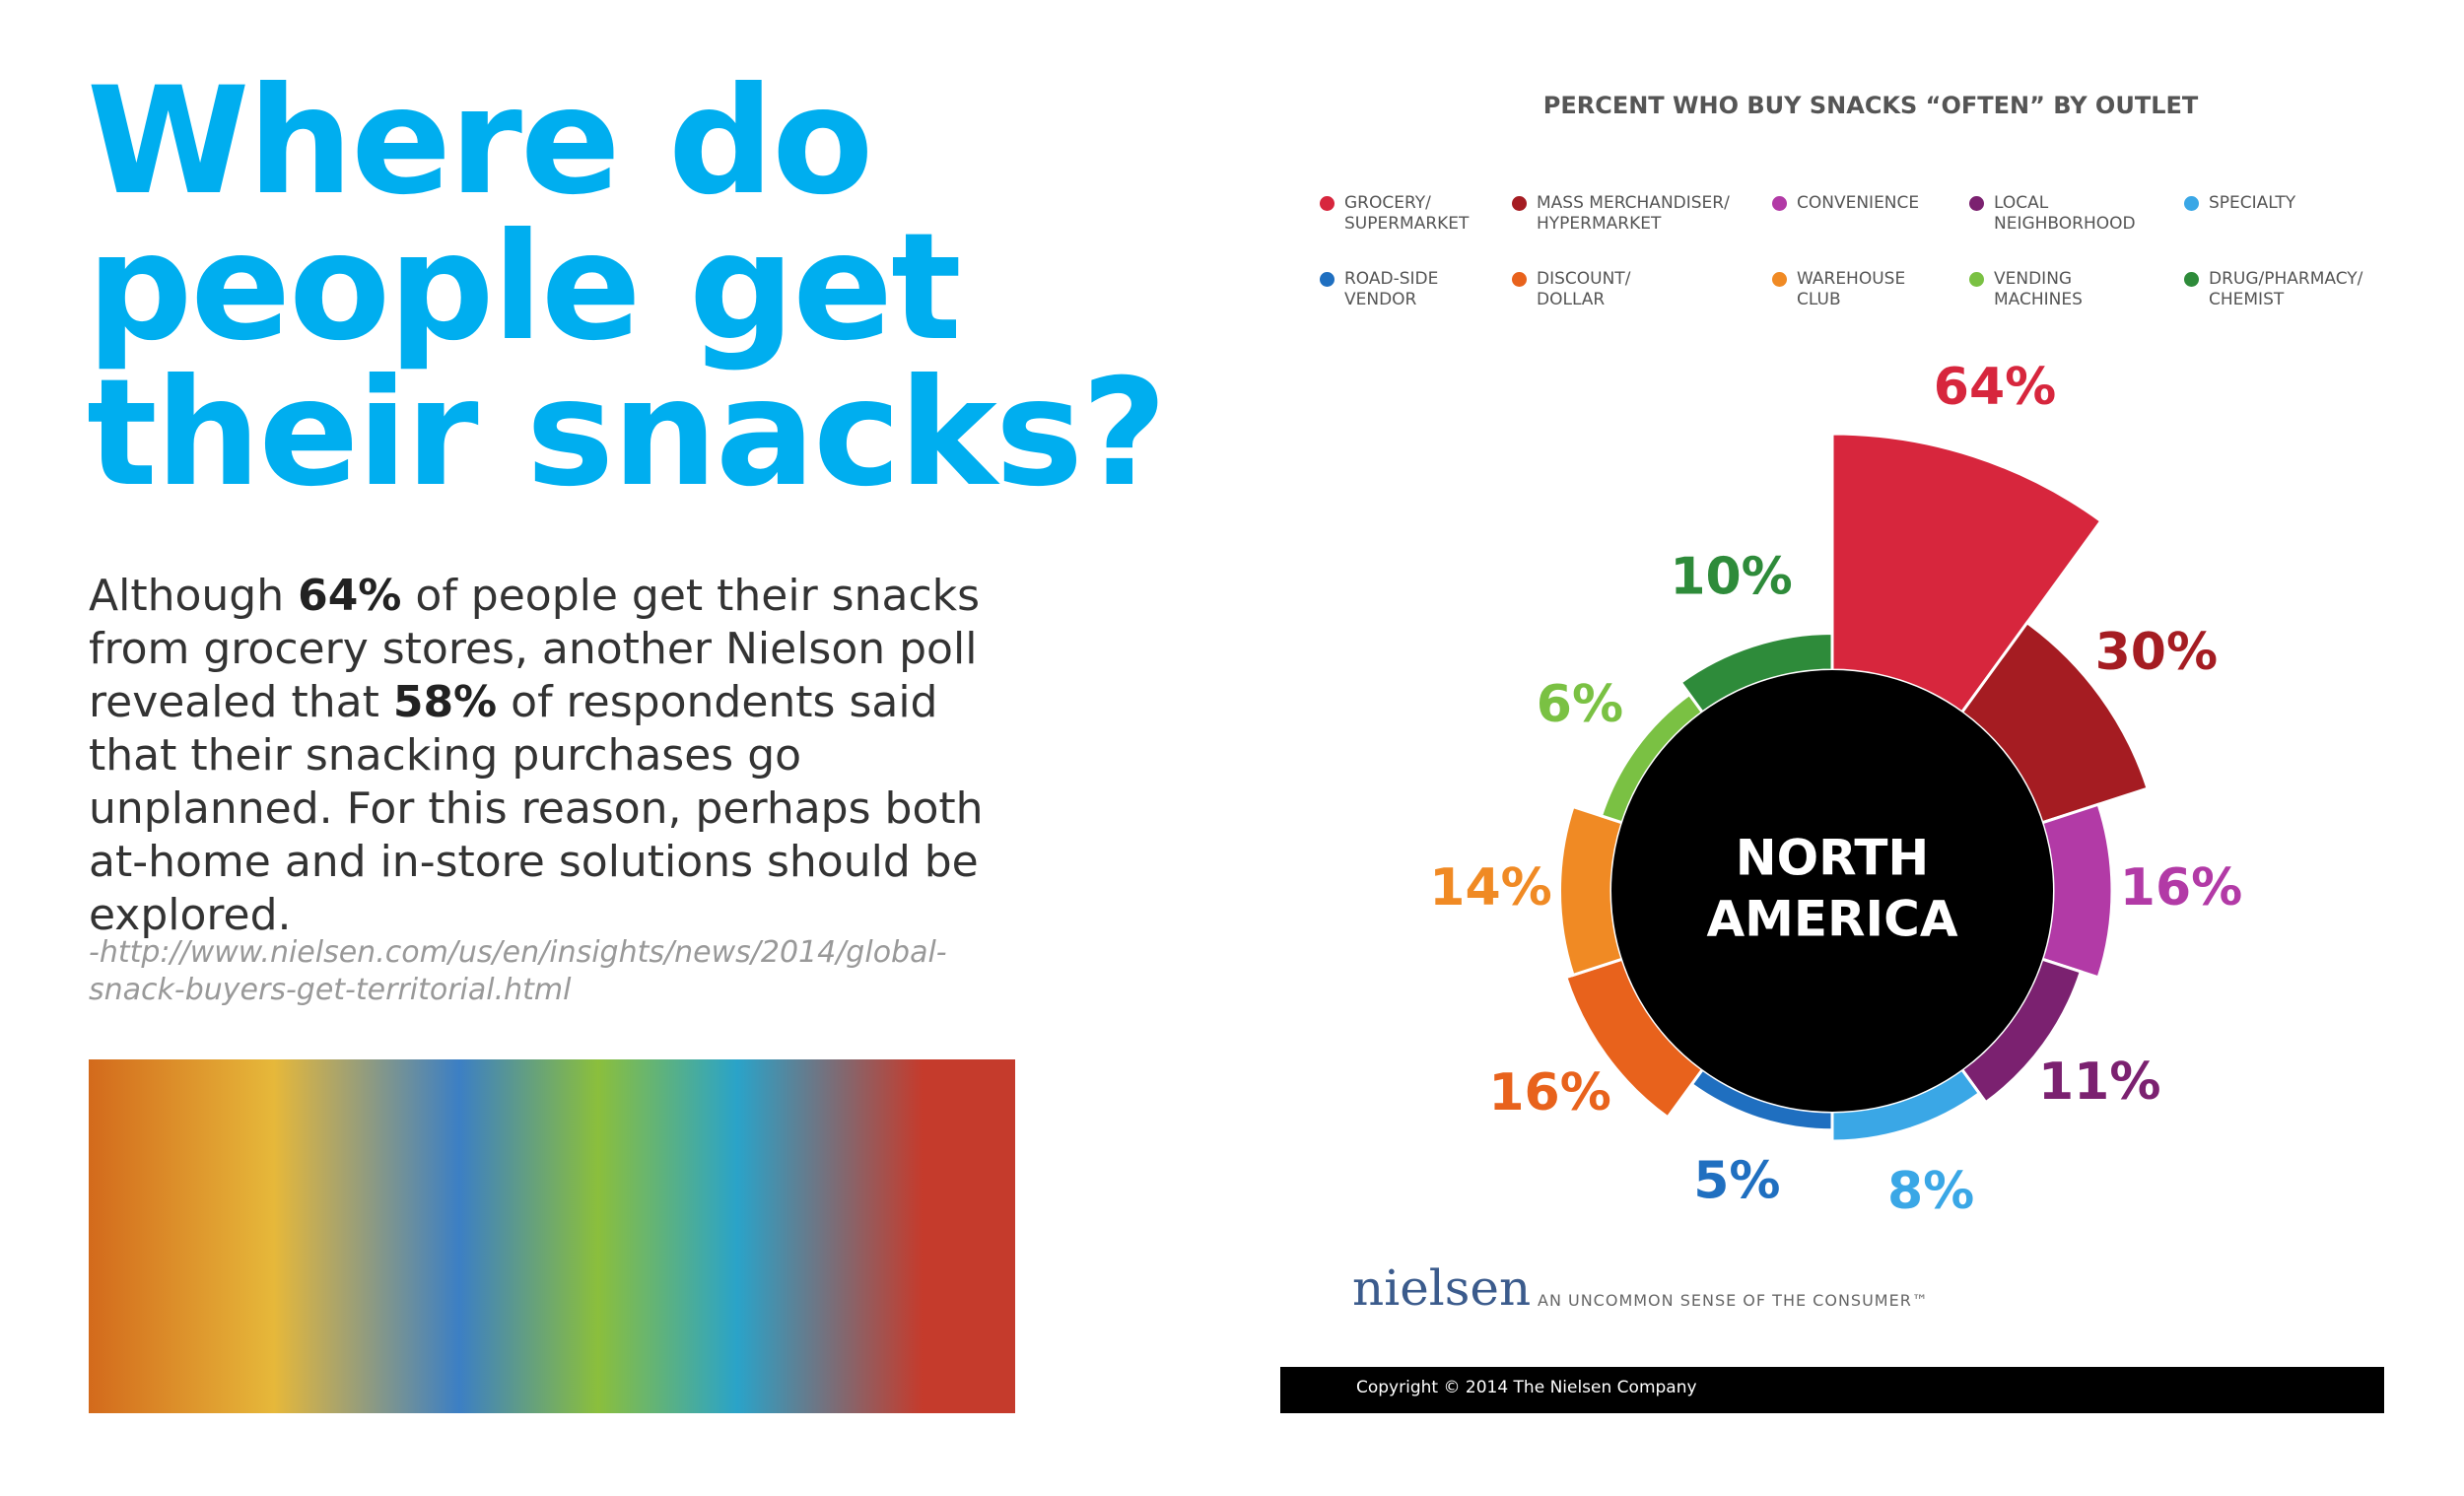  I want to click on legend-label: DISCOUNT/ DOLLAR, so click(1584, 289).